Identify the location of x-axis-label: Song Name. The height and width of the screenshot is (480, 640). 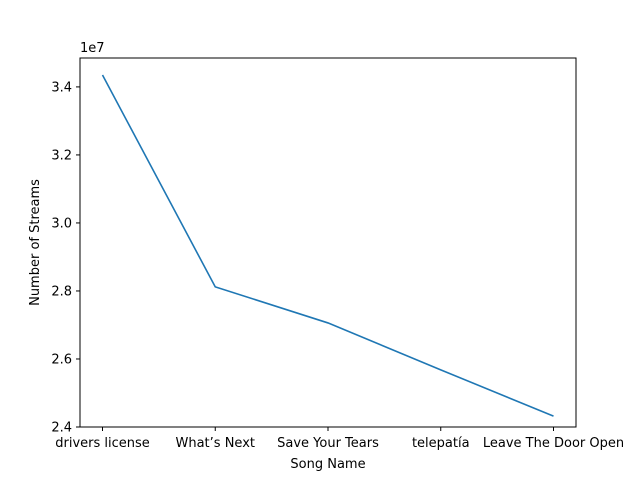
(327, 464).